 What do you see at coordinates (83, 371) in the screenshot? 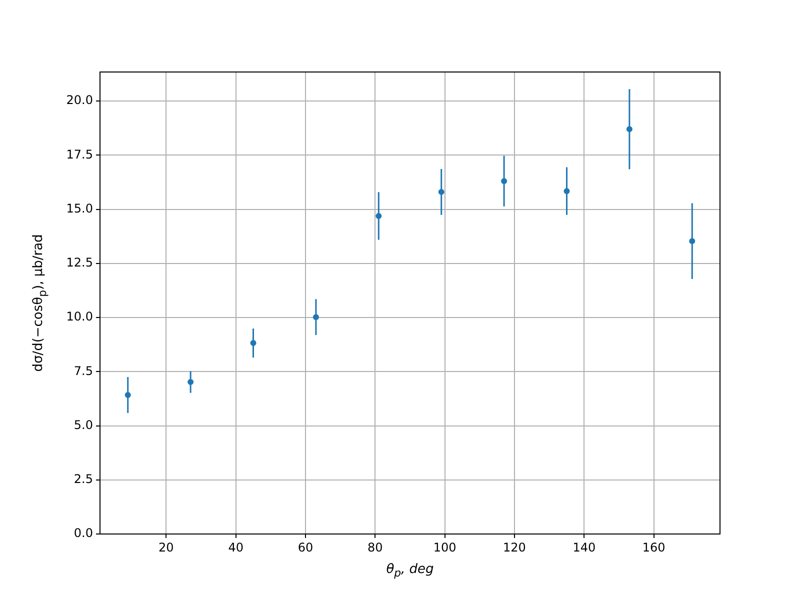
I see `y-tick-label: 7.5` at bounding box center [83, 371].